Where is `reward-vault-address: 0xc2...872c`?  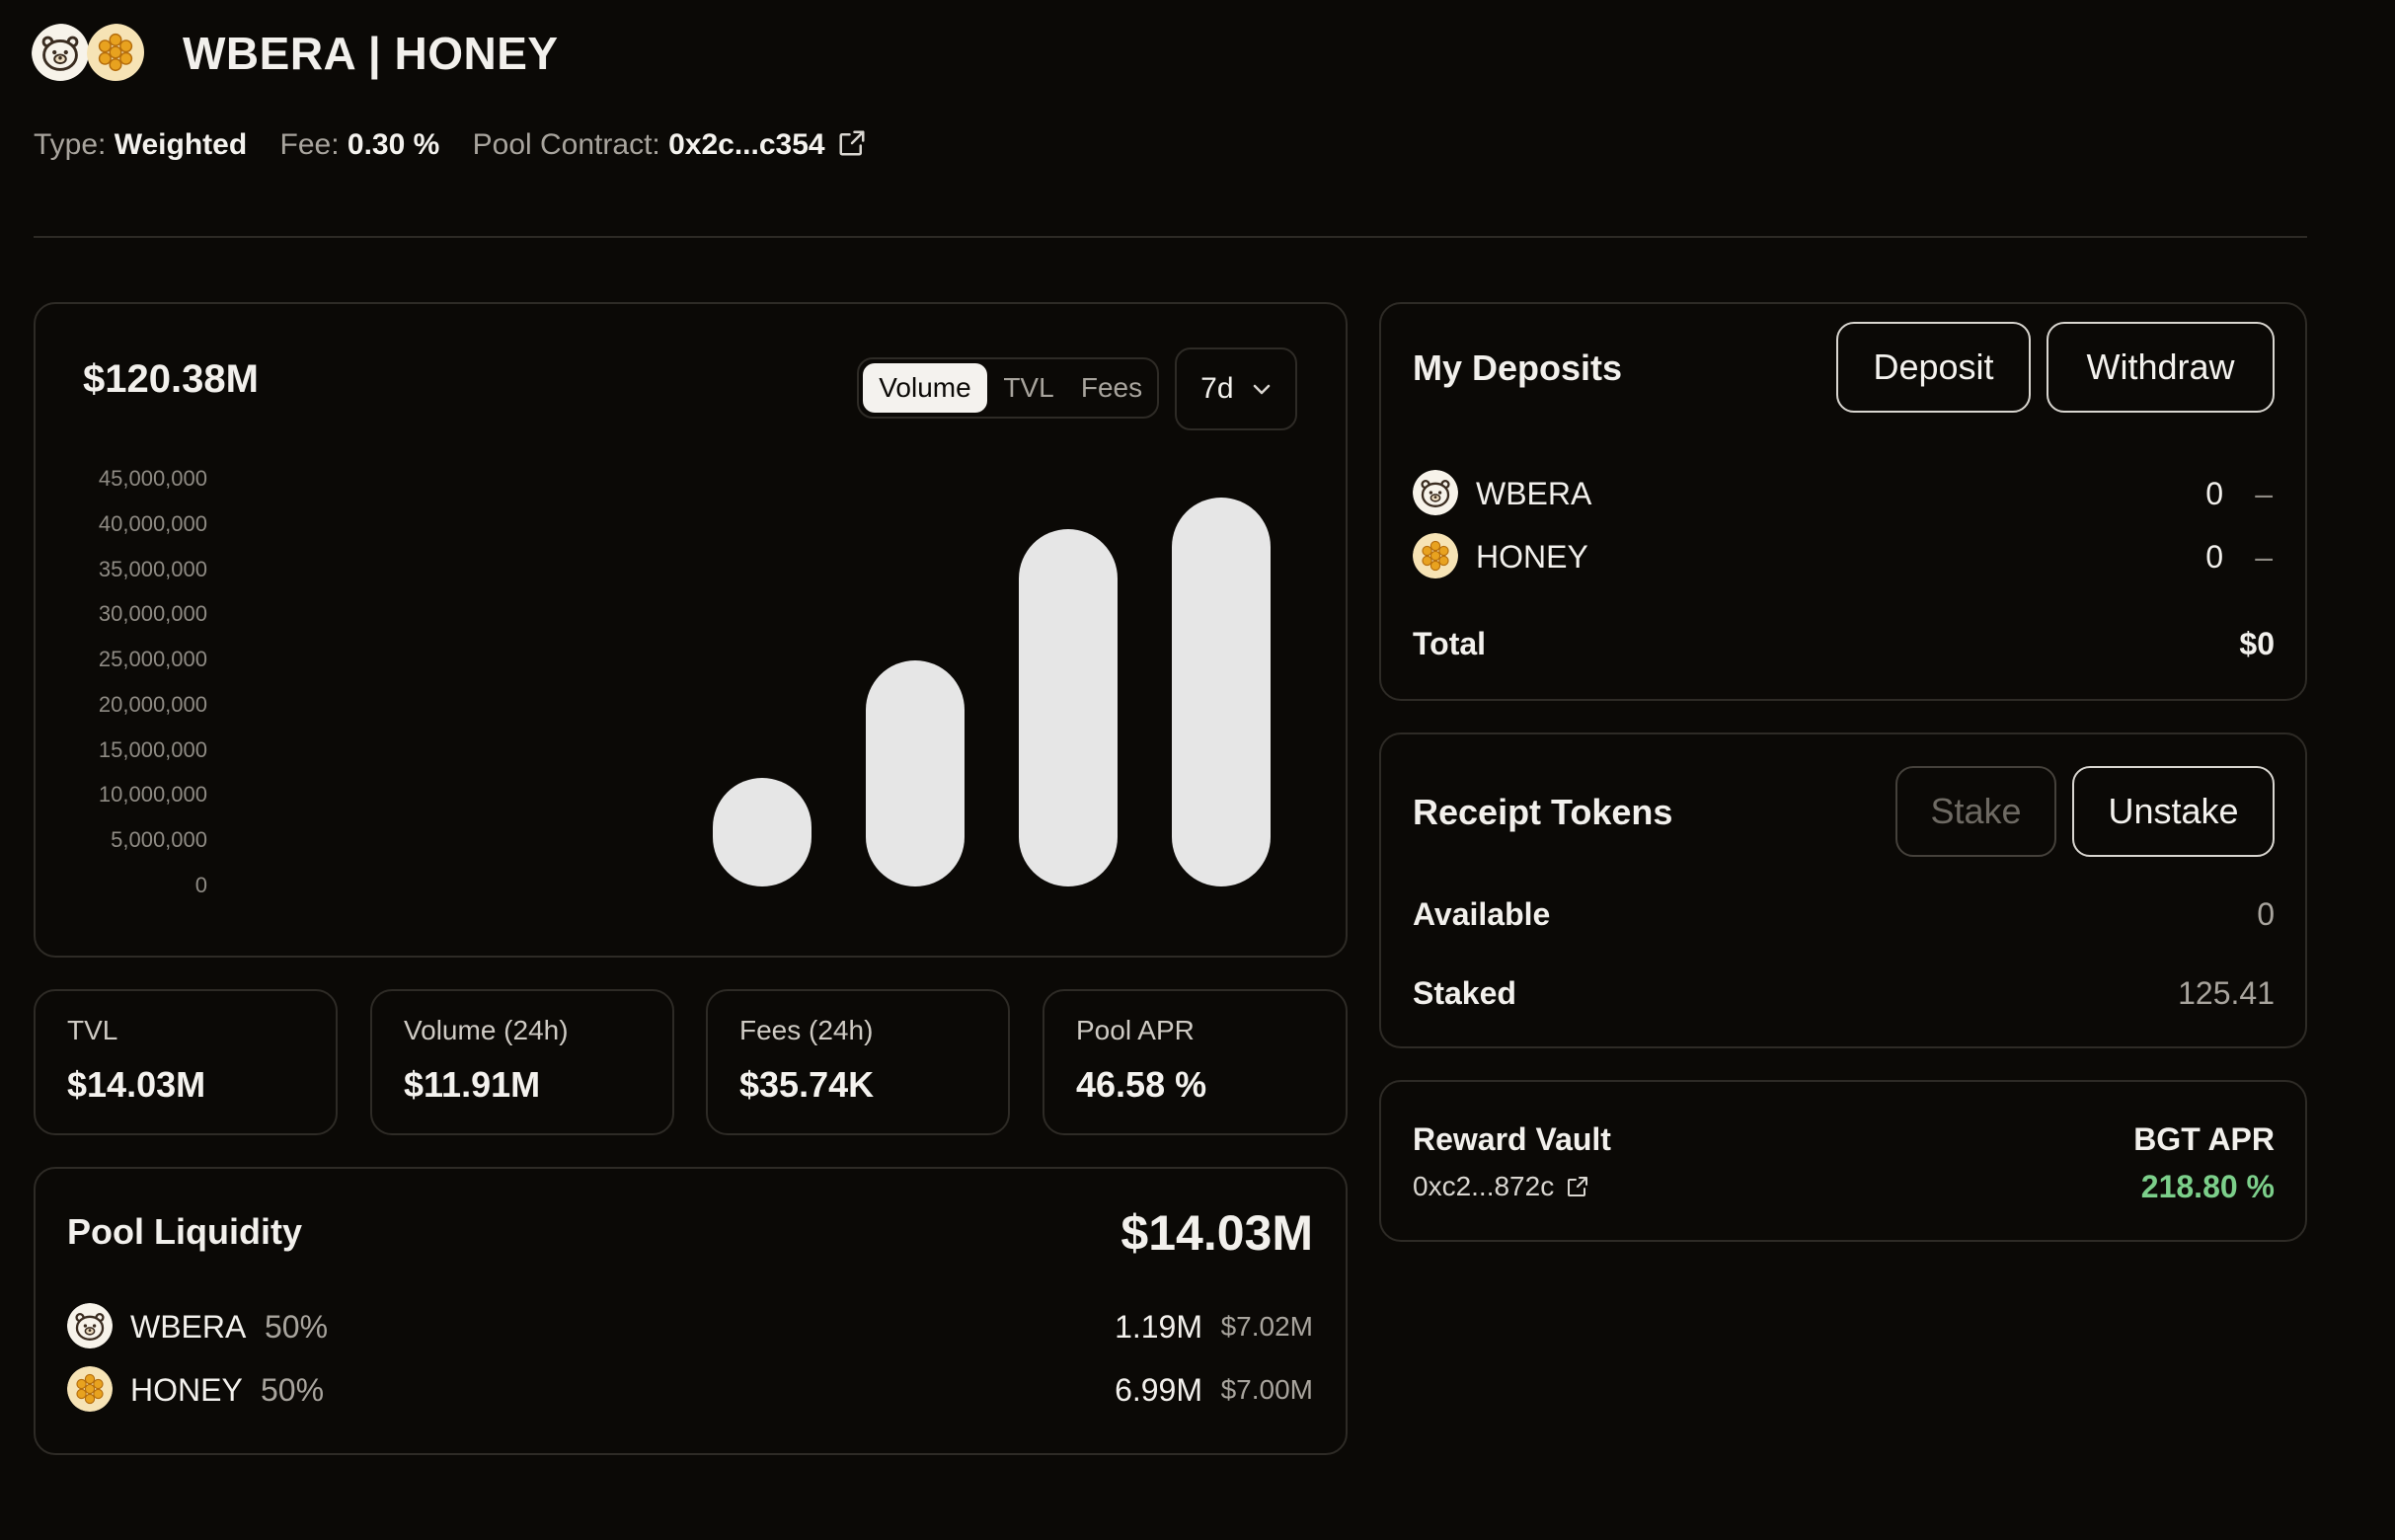
reward-vault-address: 0xc2...872c is located at coordinates (1484, 1186).